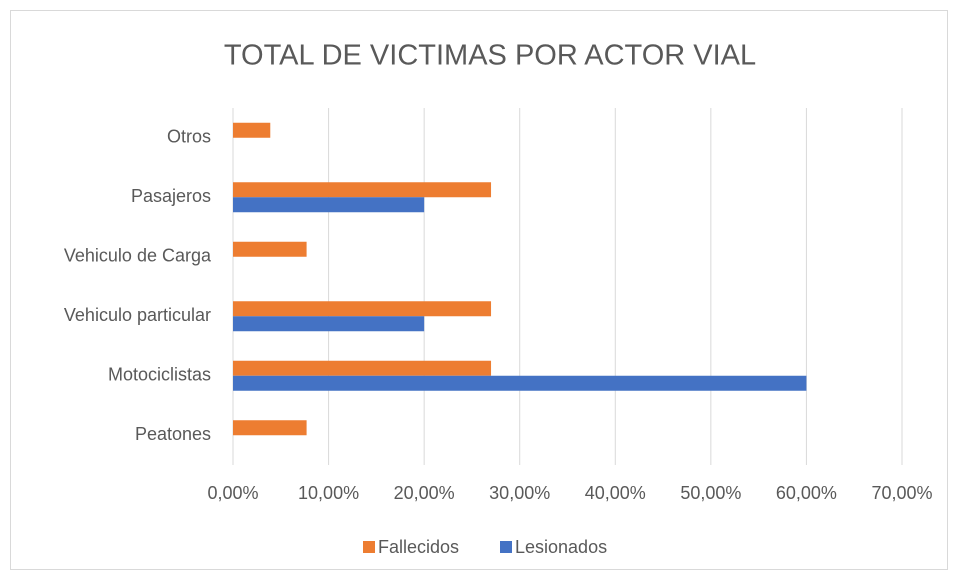 The image size is (958, 580). Describe the element at coordinates (615, 493) in the screenshot. I see `x-tick-label: 40,00%` at that location.